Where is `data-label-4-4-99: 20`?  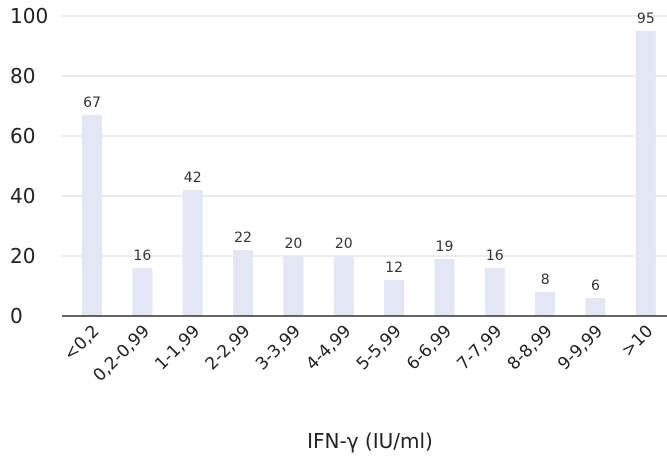 data-label-4-4-99: 20 is located at coordinates (344, 244).